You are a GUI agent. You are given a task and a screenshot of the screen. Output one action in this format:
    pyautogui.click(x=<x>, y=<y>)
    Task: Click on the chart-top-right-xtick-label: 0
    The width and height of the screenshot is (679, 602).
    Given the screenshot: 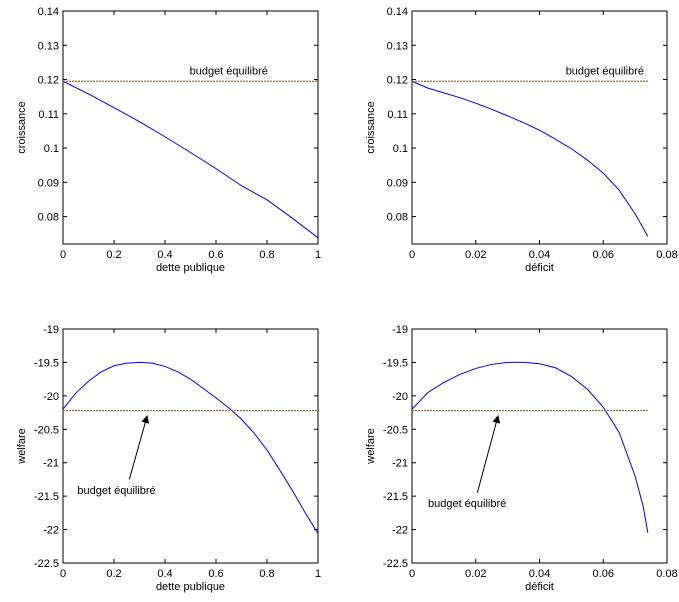 What is the action you would take?
    pyautogui.click(x=412, y=255)
    